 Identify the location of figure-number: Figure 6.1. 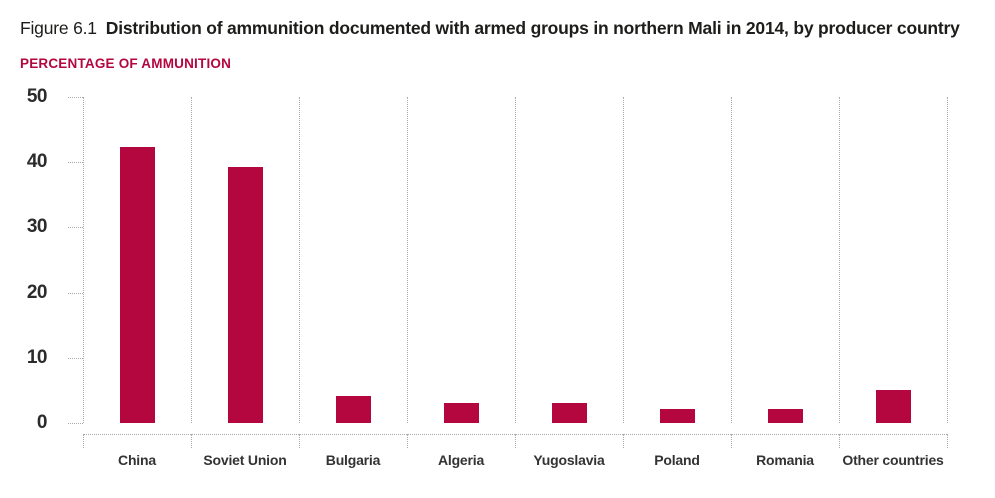
(58, 28).